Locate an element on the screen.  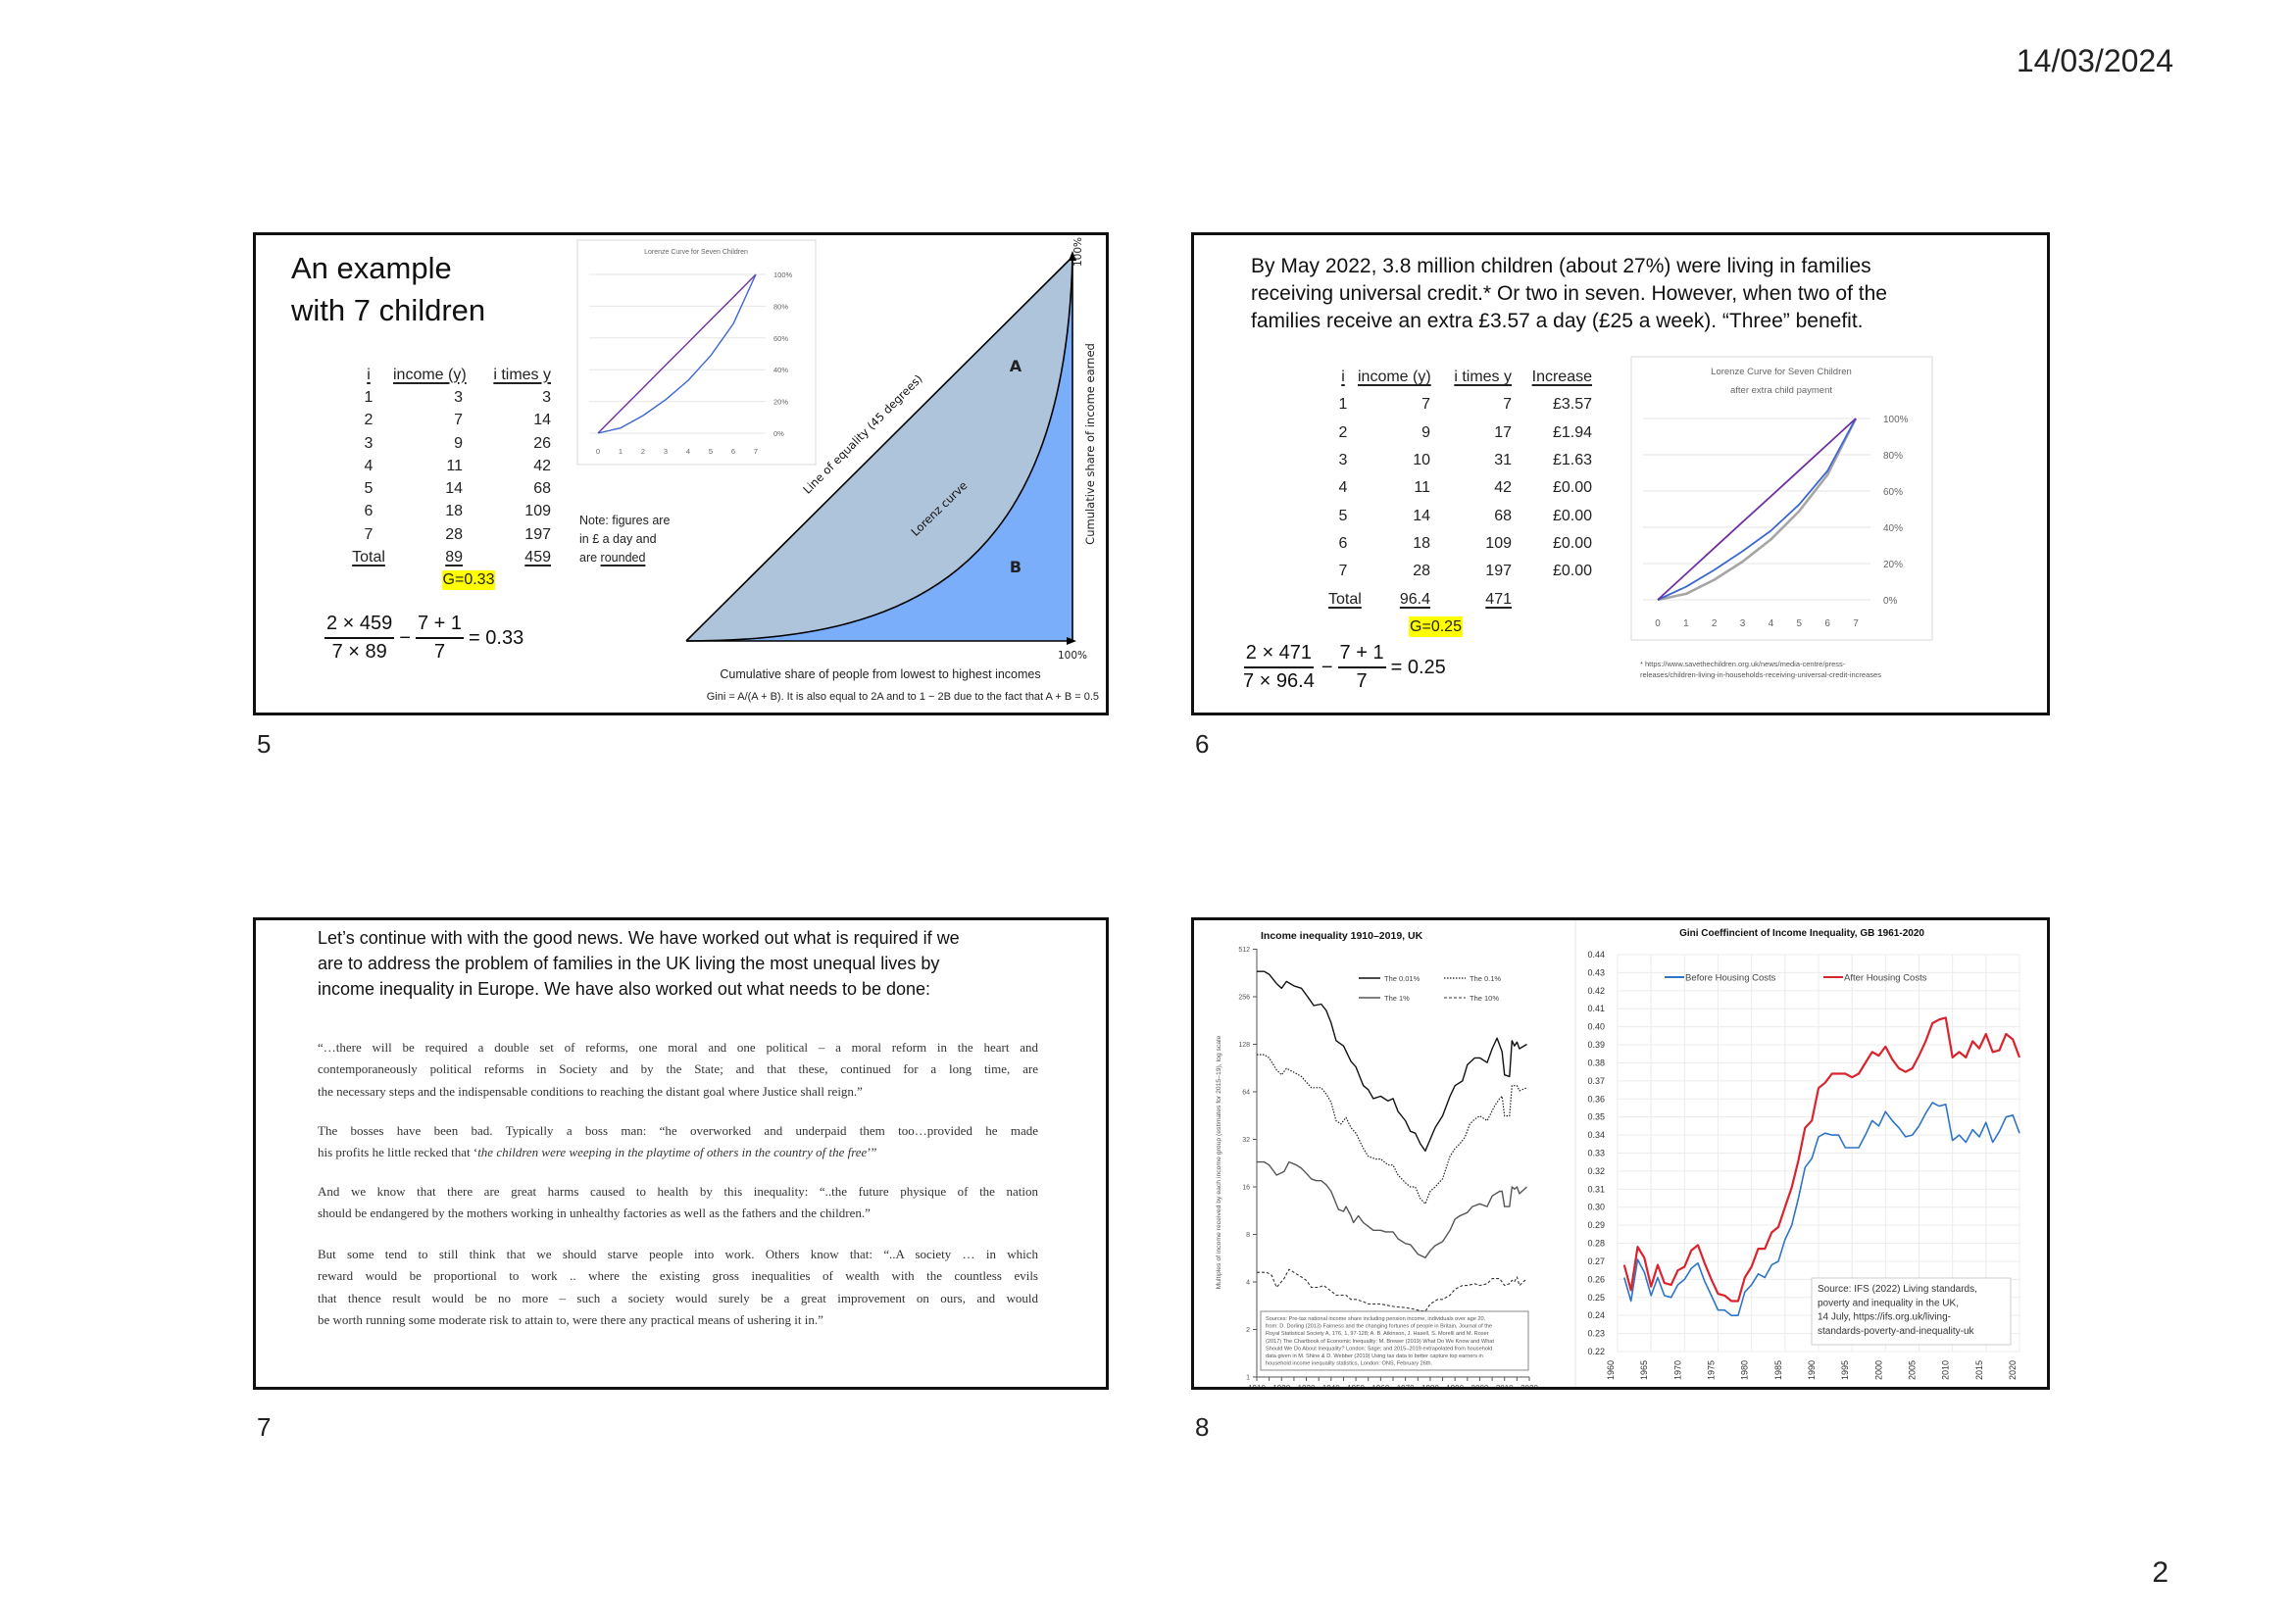
y-tick-label: 20% is located at coordinates (1893, 565).